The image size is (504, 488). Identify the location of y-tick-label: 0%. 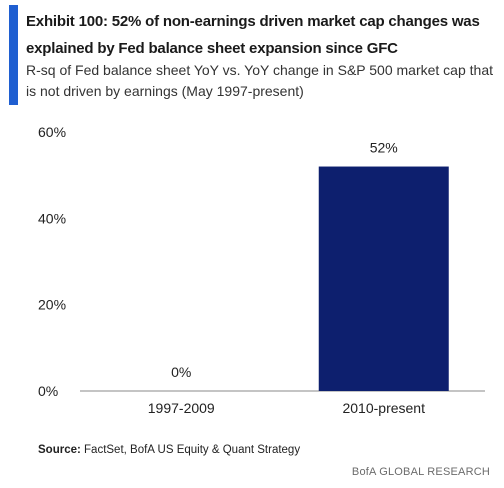
(48, 391).